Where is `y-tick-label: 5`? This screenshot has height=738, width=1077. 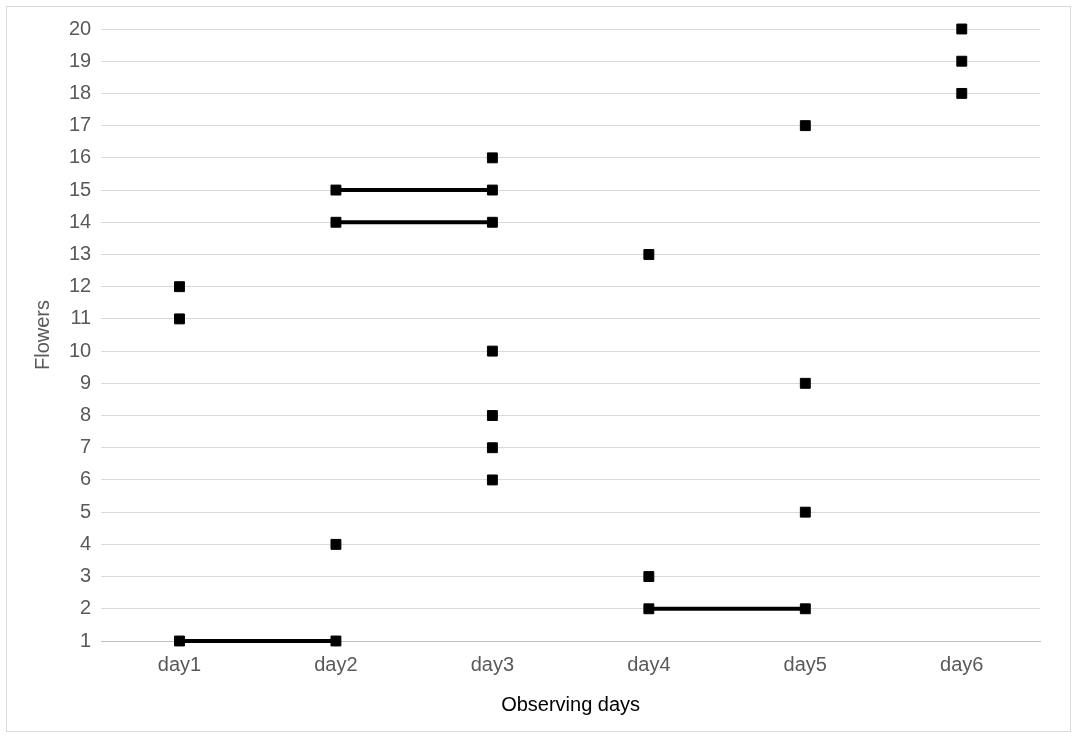 y-tick-label: 5 is located at coordinates (86, 510).